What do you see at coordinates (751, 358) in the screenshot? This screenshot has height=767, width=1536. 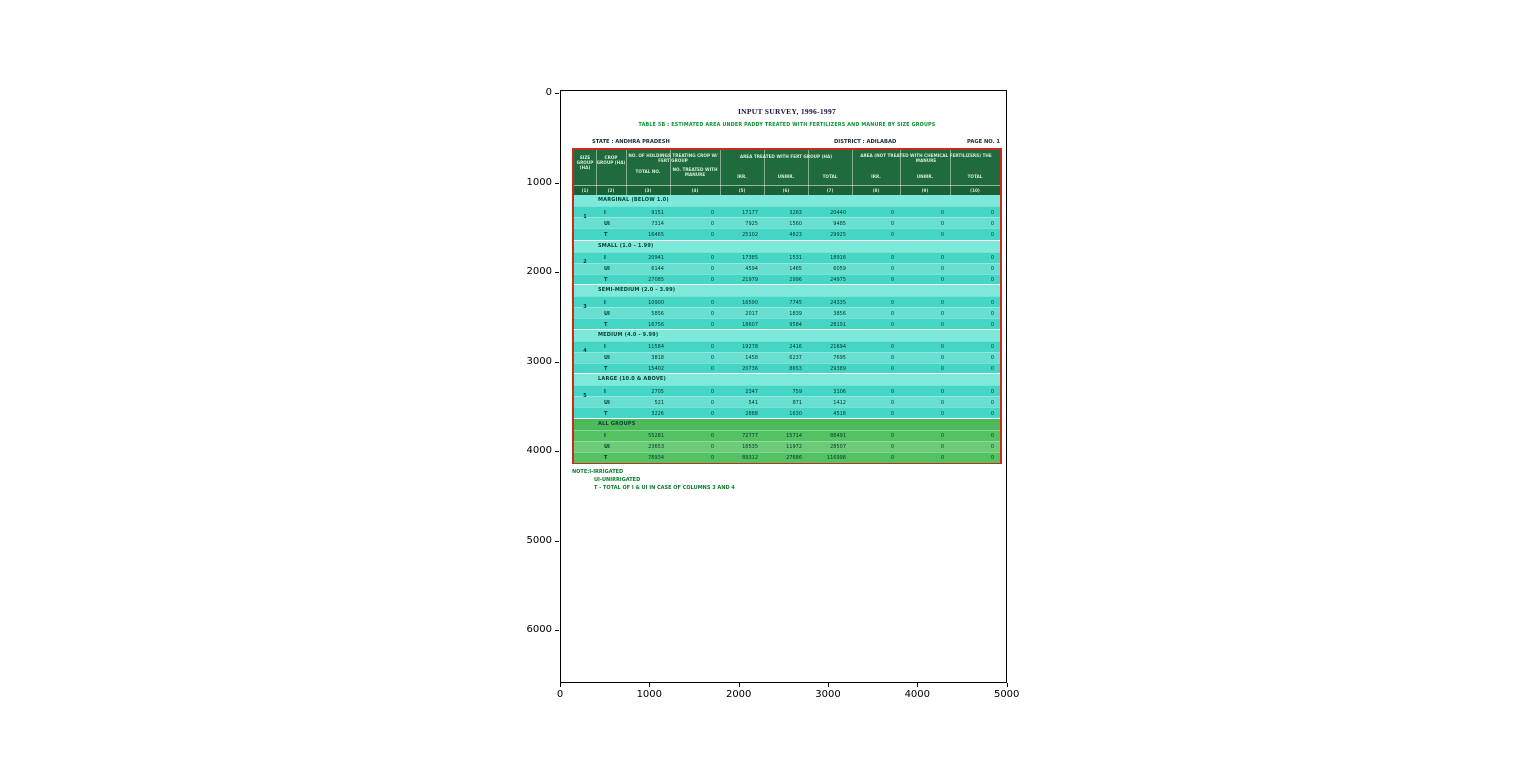 I see `table-cell: 1458` at bounding box center [751, 358].